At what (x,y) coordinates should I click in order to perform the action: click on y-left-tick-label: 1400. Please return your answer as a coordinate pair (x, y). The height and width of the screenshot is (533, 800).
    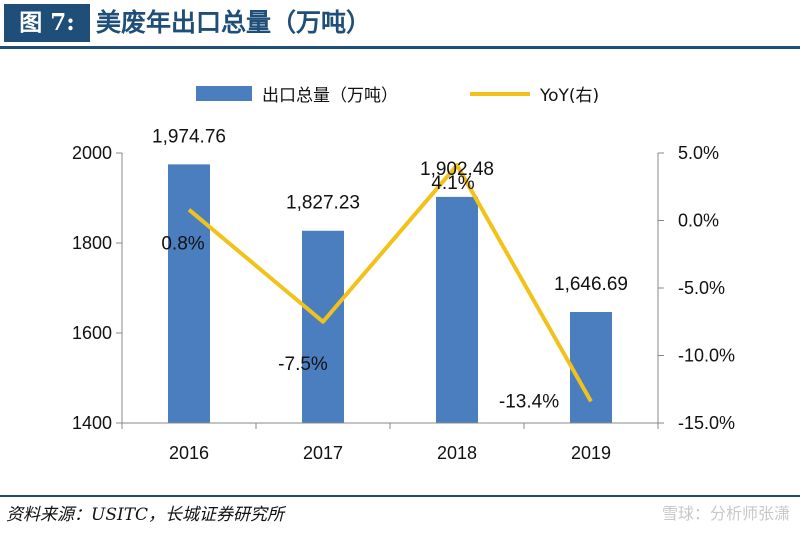
    Looking at the image, I should click on (92, 423).